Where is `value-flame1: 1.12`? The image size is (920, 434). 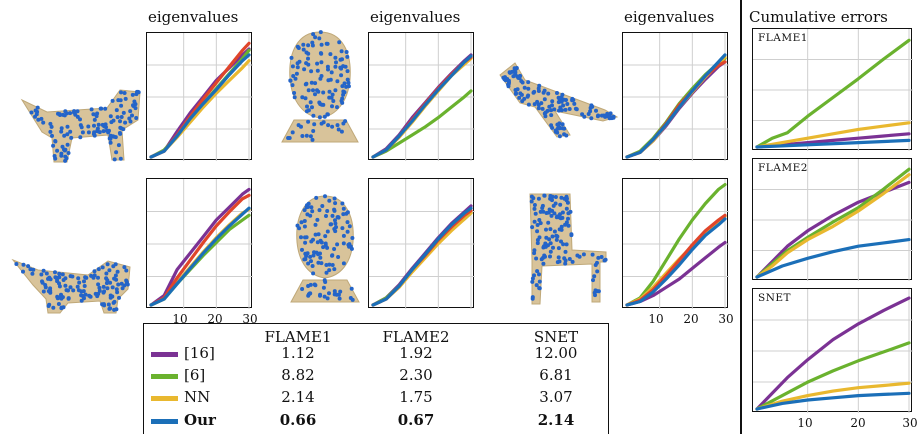
value-flame1: 1.12 is located at coordinates (298, 353).